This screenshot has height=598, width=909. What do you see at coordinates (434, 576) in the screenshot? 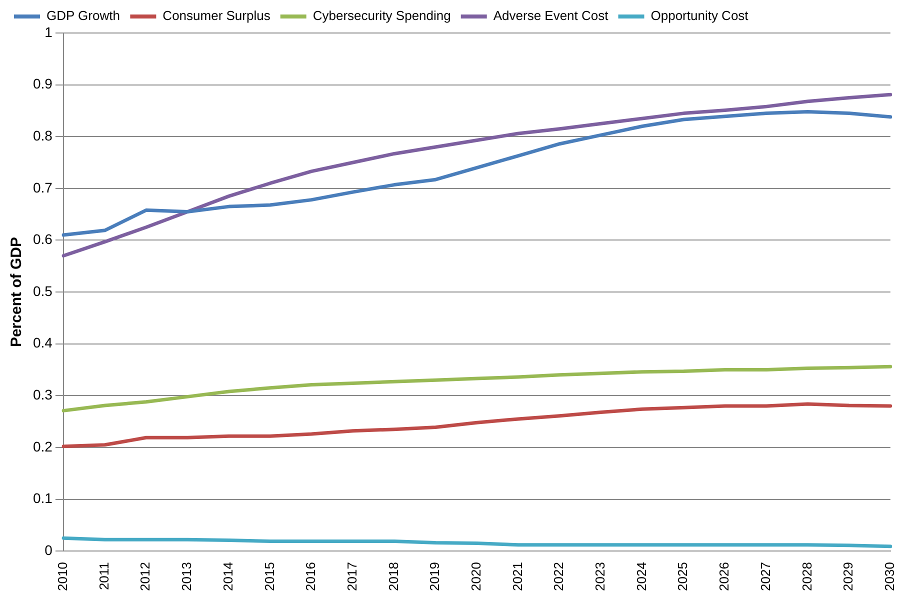
I see `x-tick-label: 2019` at bounding box center [434, 576].